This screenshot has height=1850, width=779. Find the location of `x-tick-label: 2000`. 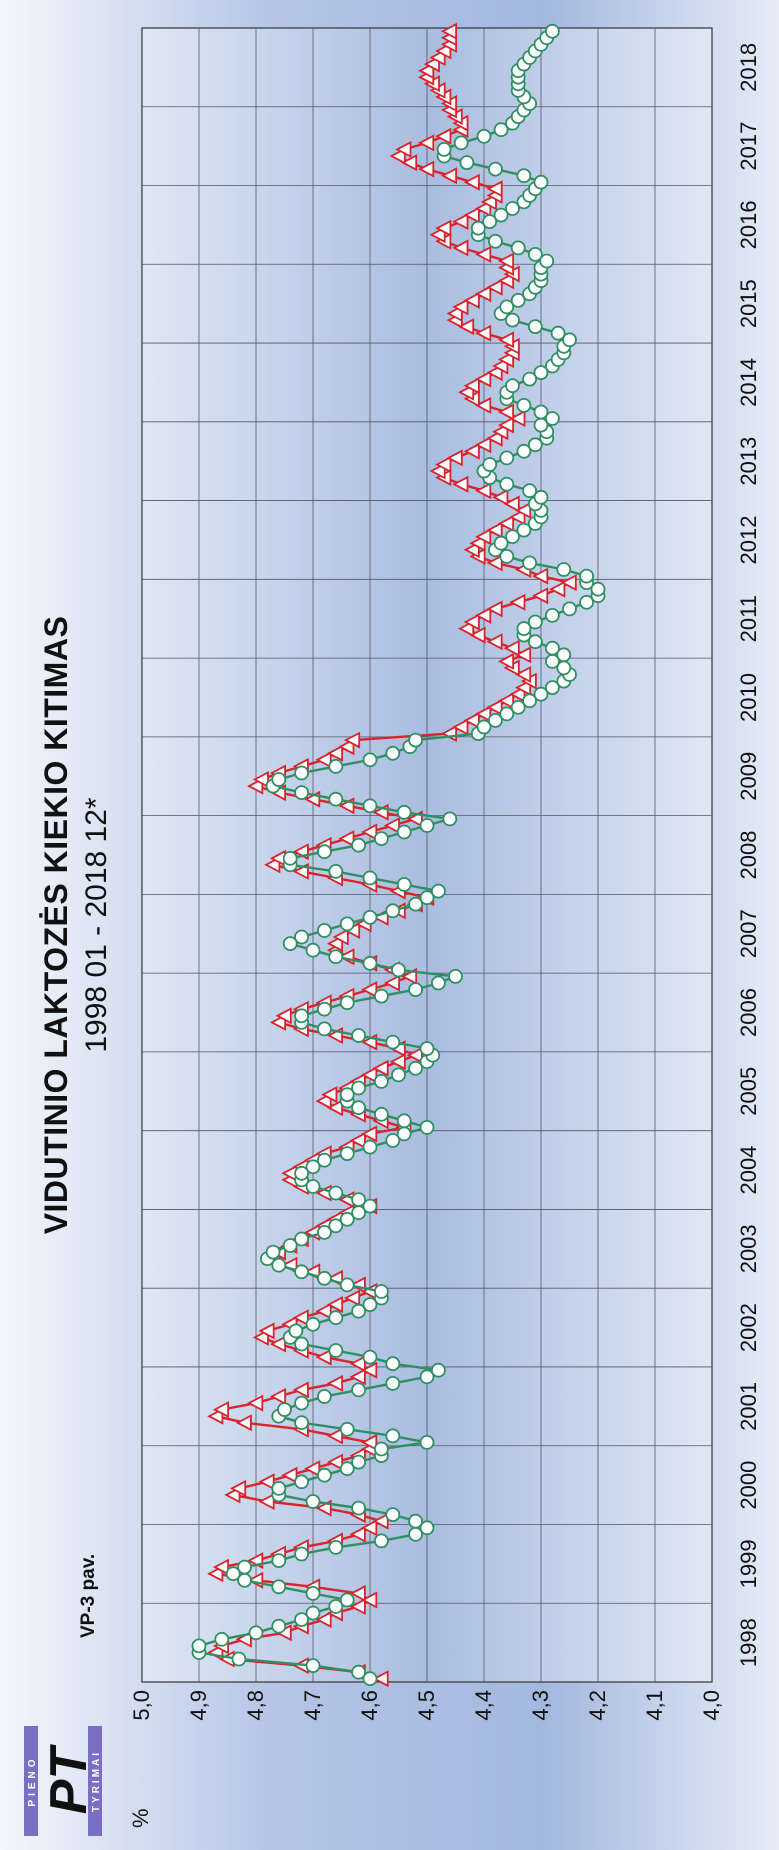

x-tick-label: 2000 is located at coordinates (748, 1485).